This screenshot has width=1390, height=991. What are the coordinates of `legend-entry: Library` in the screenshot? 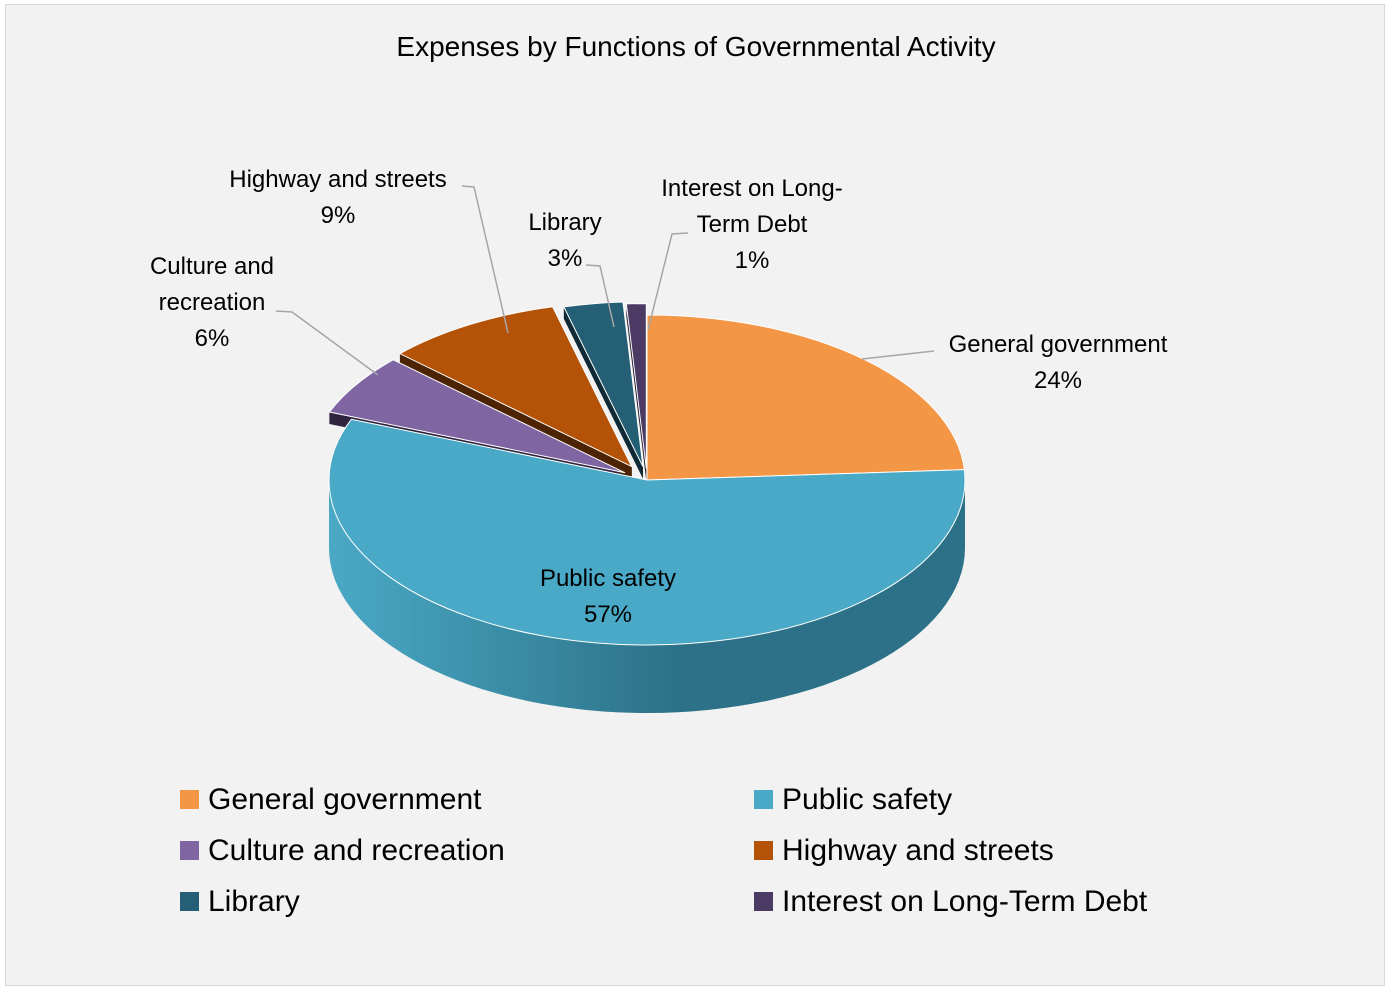 It's located at (254, 901).